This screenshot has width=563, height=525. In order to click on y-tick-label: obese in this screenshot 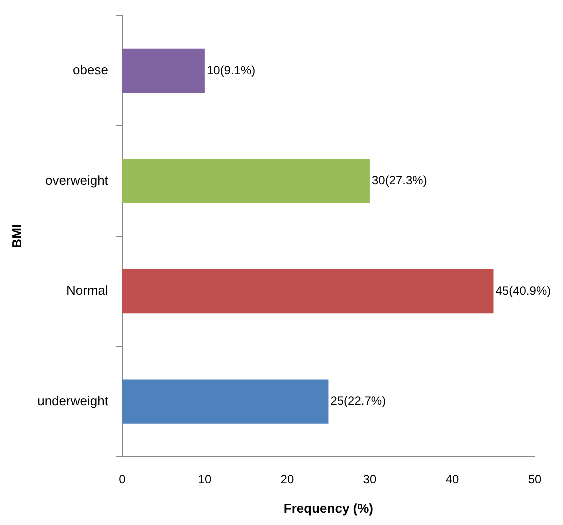, I will do `click(90, 70)`.